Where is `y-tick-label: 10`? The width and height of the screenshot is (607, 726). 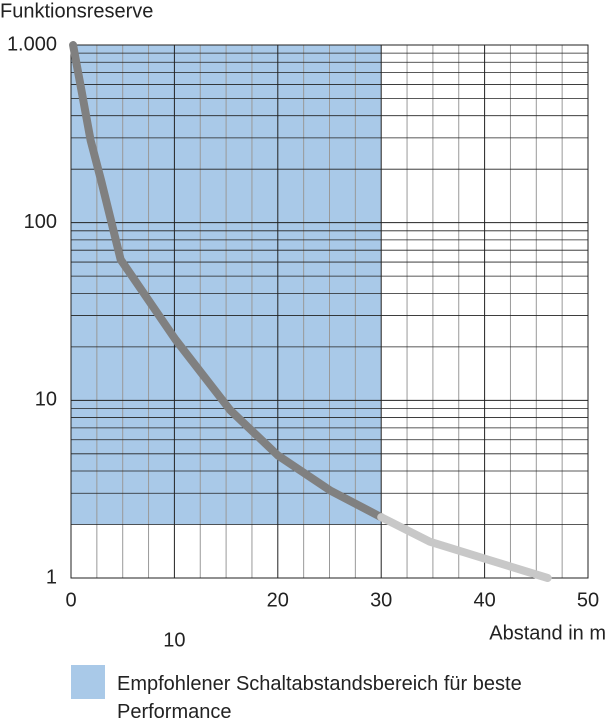
y-tick-label: 10 is located at coordinates (46, 400).